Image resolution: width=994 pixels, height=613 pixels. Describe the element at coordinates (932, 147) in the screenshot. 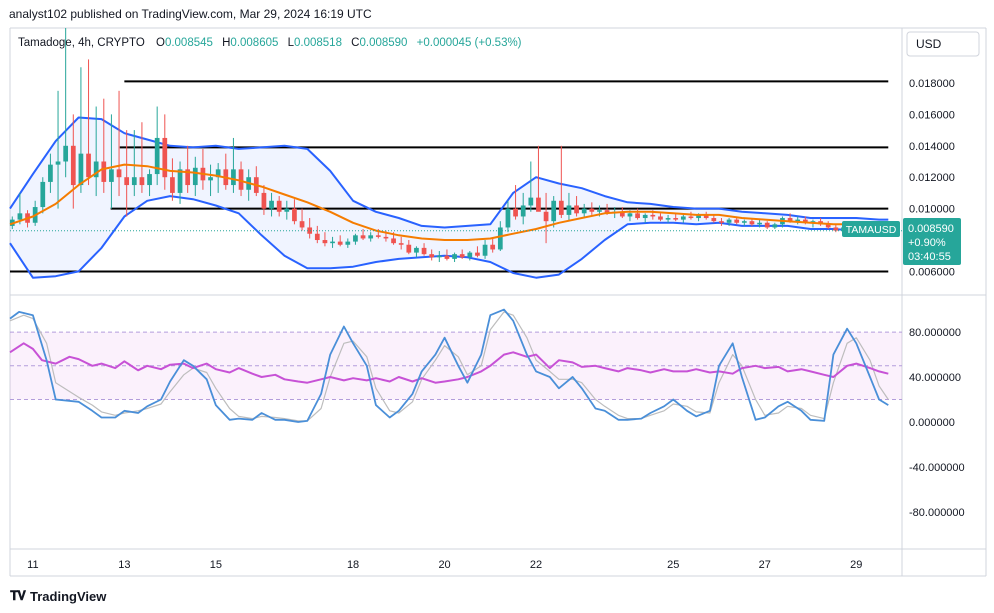

I see `price-tick-label: 0.014000` at that location.